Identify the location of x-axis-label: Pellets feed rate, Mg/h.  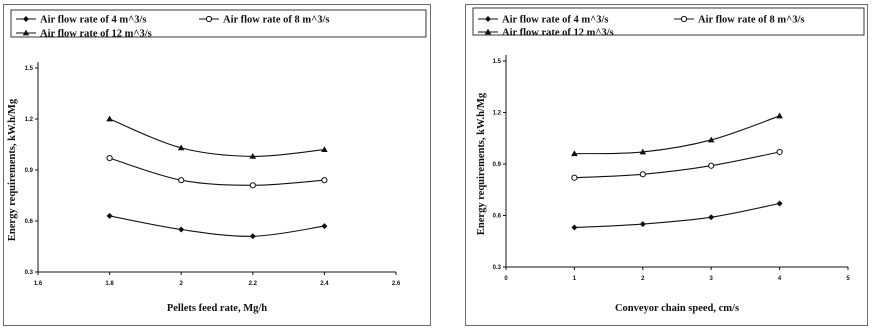
(217, 308).